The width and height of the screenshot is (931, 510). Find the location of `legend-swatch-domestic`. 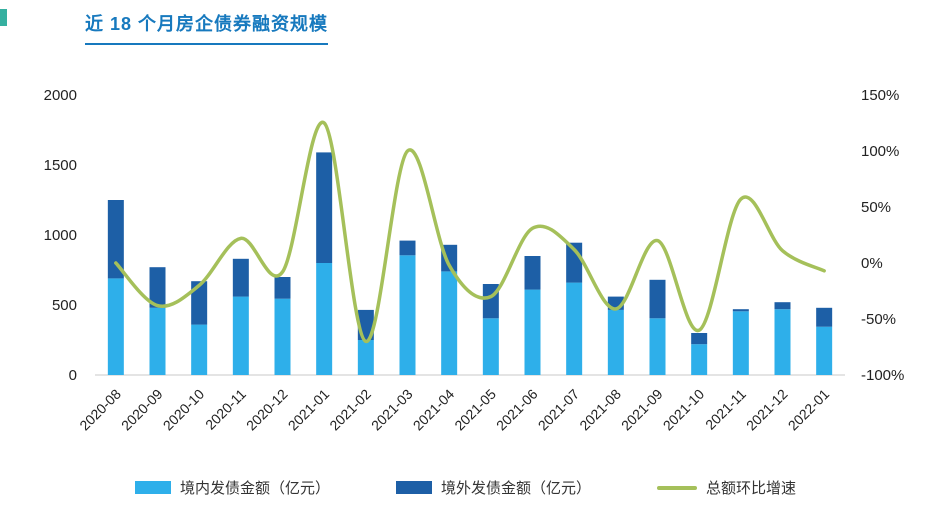

legend-swatch-domestic is located at coordinates (152, 487).